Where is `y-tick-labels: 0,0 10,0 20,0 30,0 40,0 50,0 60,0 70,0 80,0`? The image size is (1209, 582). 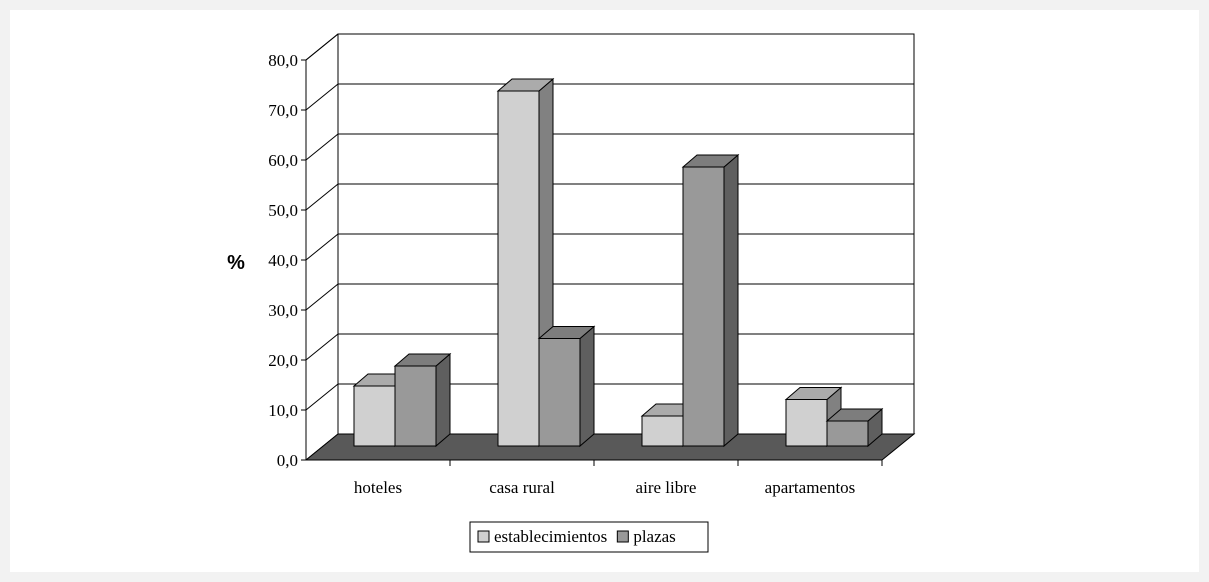
y-tick-labels: 0,0 10,0 20,0 30,0 40,0 50,0 60,0 70,0 80,0 is located at coordinates (287, 260).